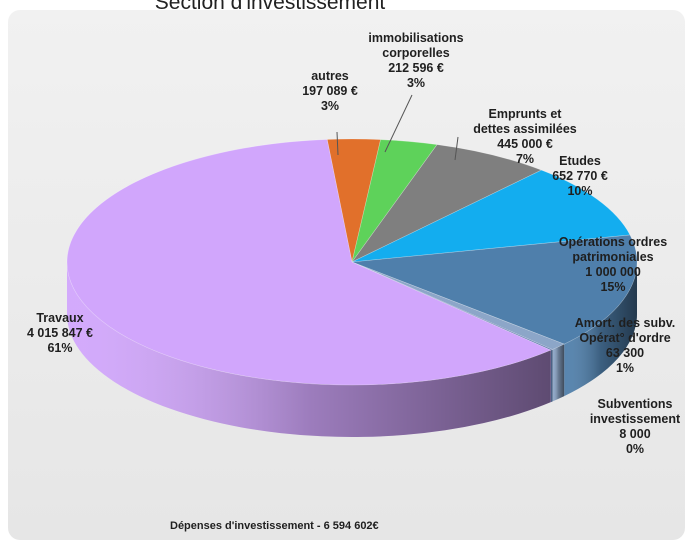 This screenshot has width=690, height=542. Describe the element at coordinates (525, 136) in the screenshot. I see `slice-label: Emprunts et dettes assimilées 445 000 €7%` at that location.